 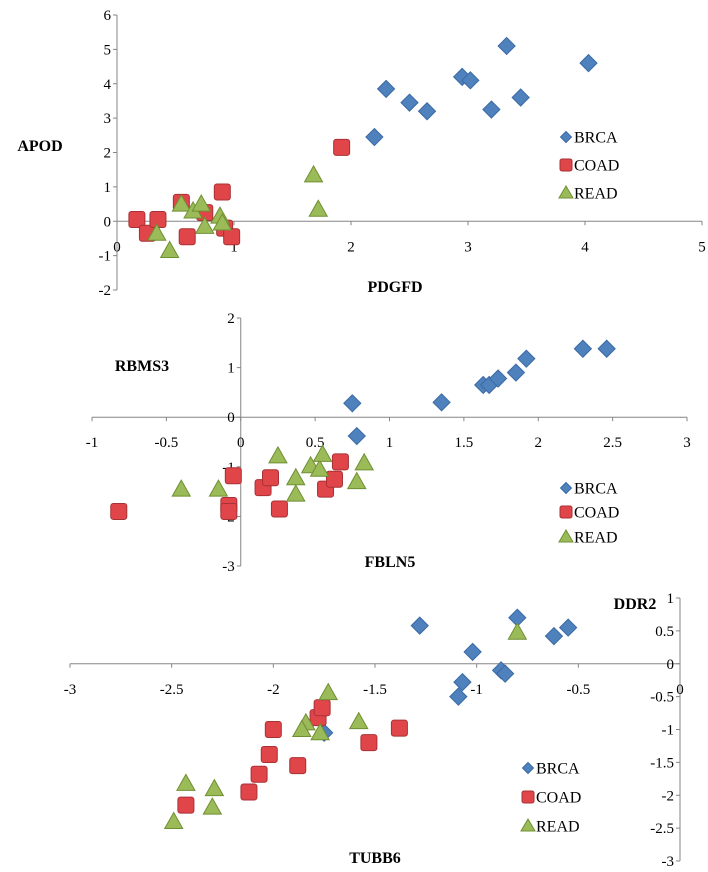 What do you see at coordinates (464, 443) in the screenshot?
I see `x-tick-label: 1.5` at bounding box center [464, 443].